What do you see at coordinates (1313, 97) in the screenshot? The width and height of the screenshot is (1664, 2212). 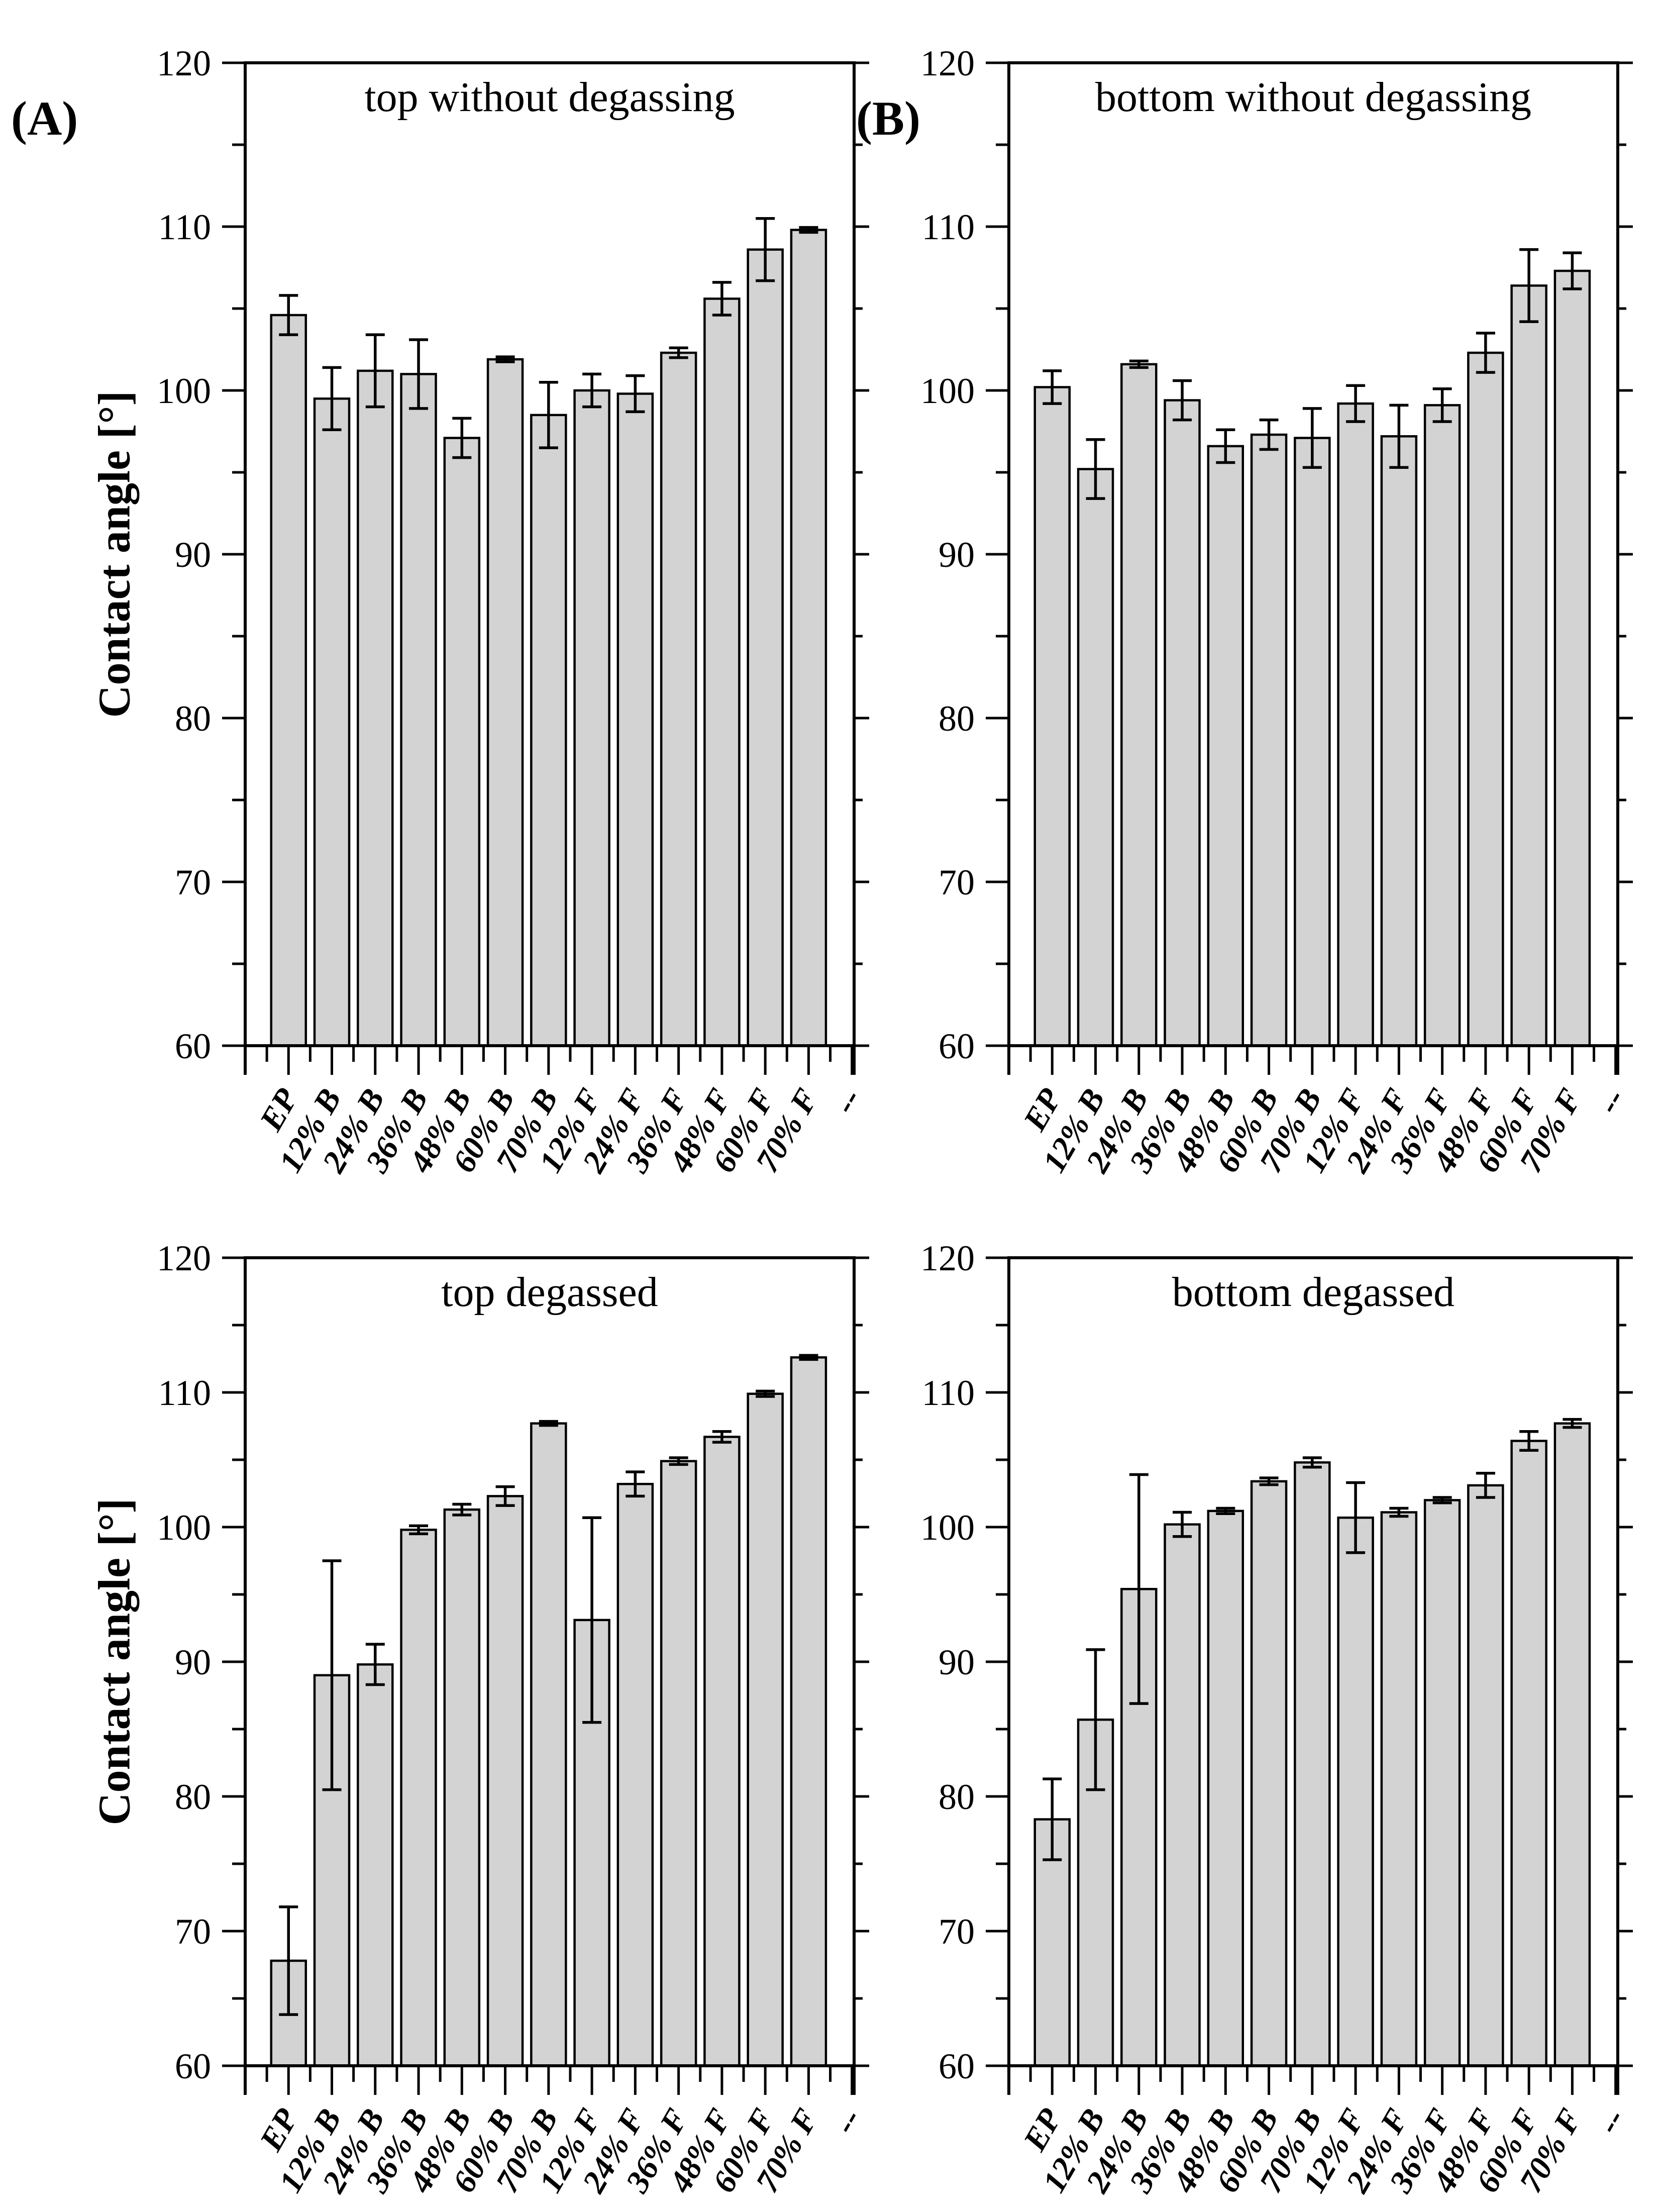 I see `chart-title-bottom-without-degassing: bottom without degassing` at bounding box center [1313, 97].